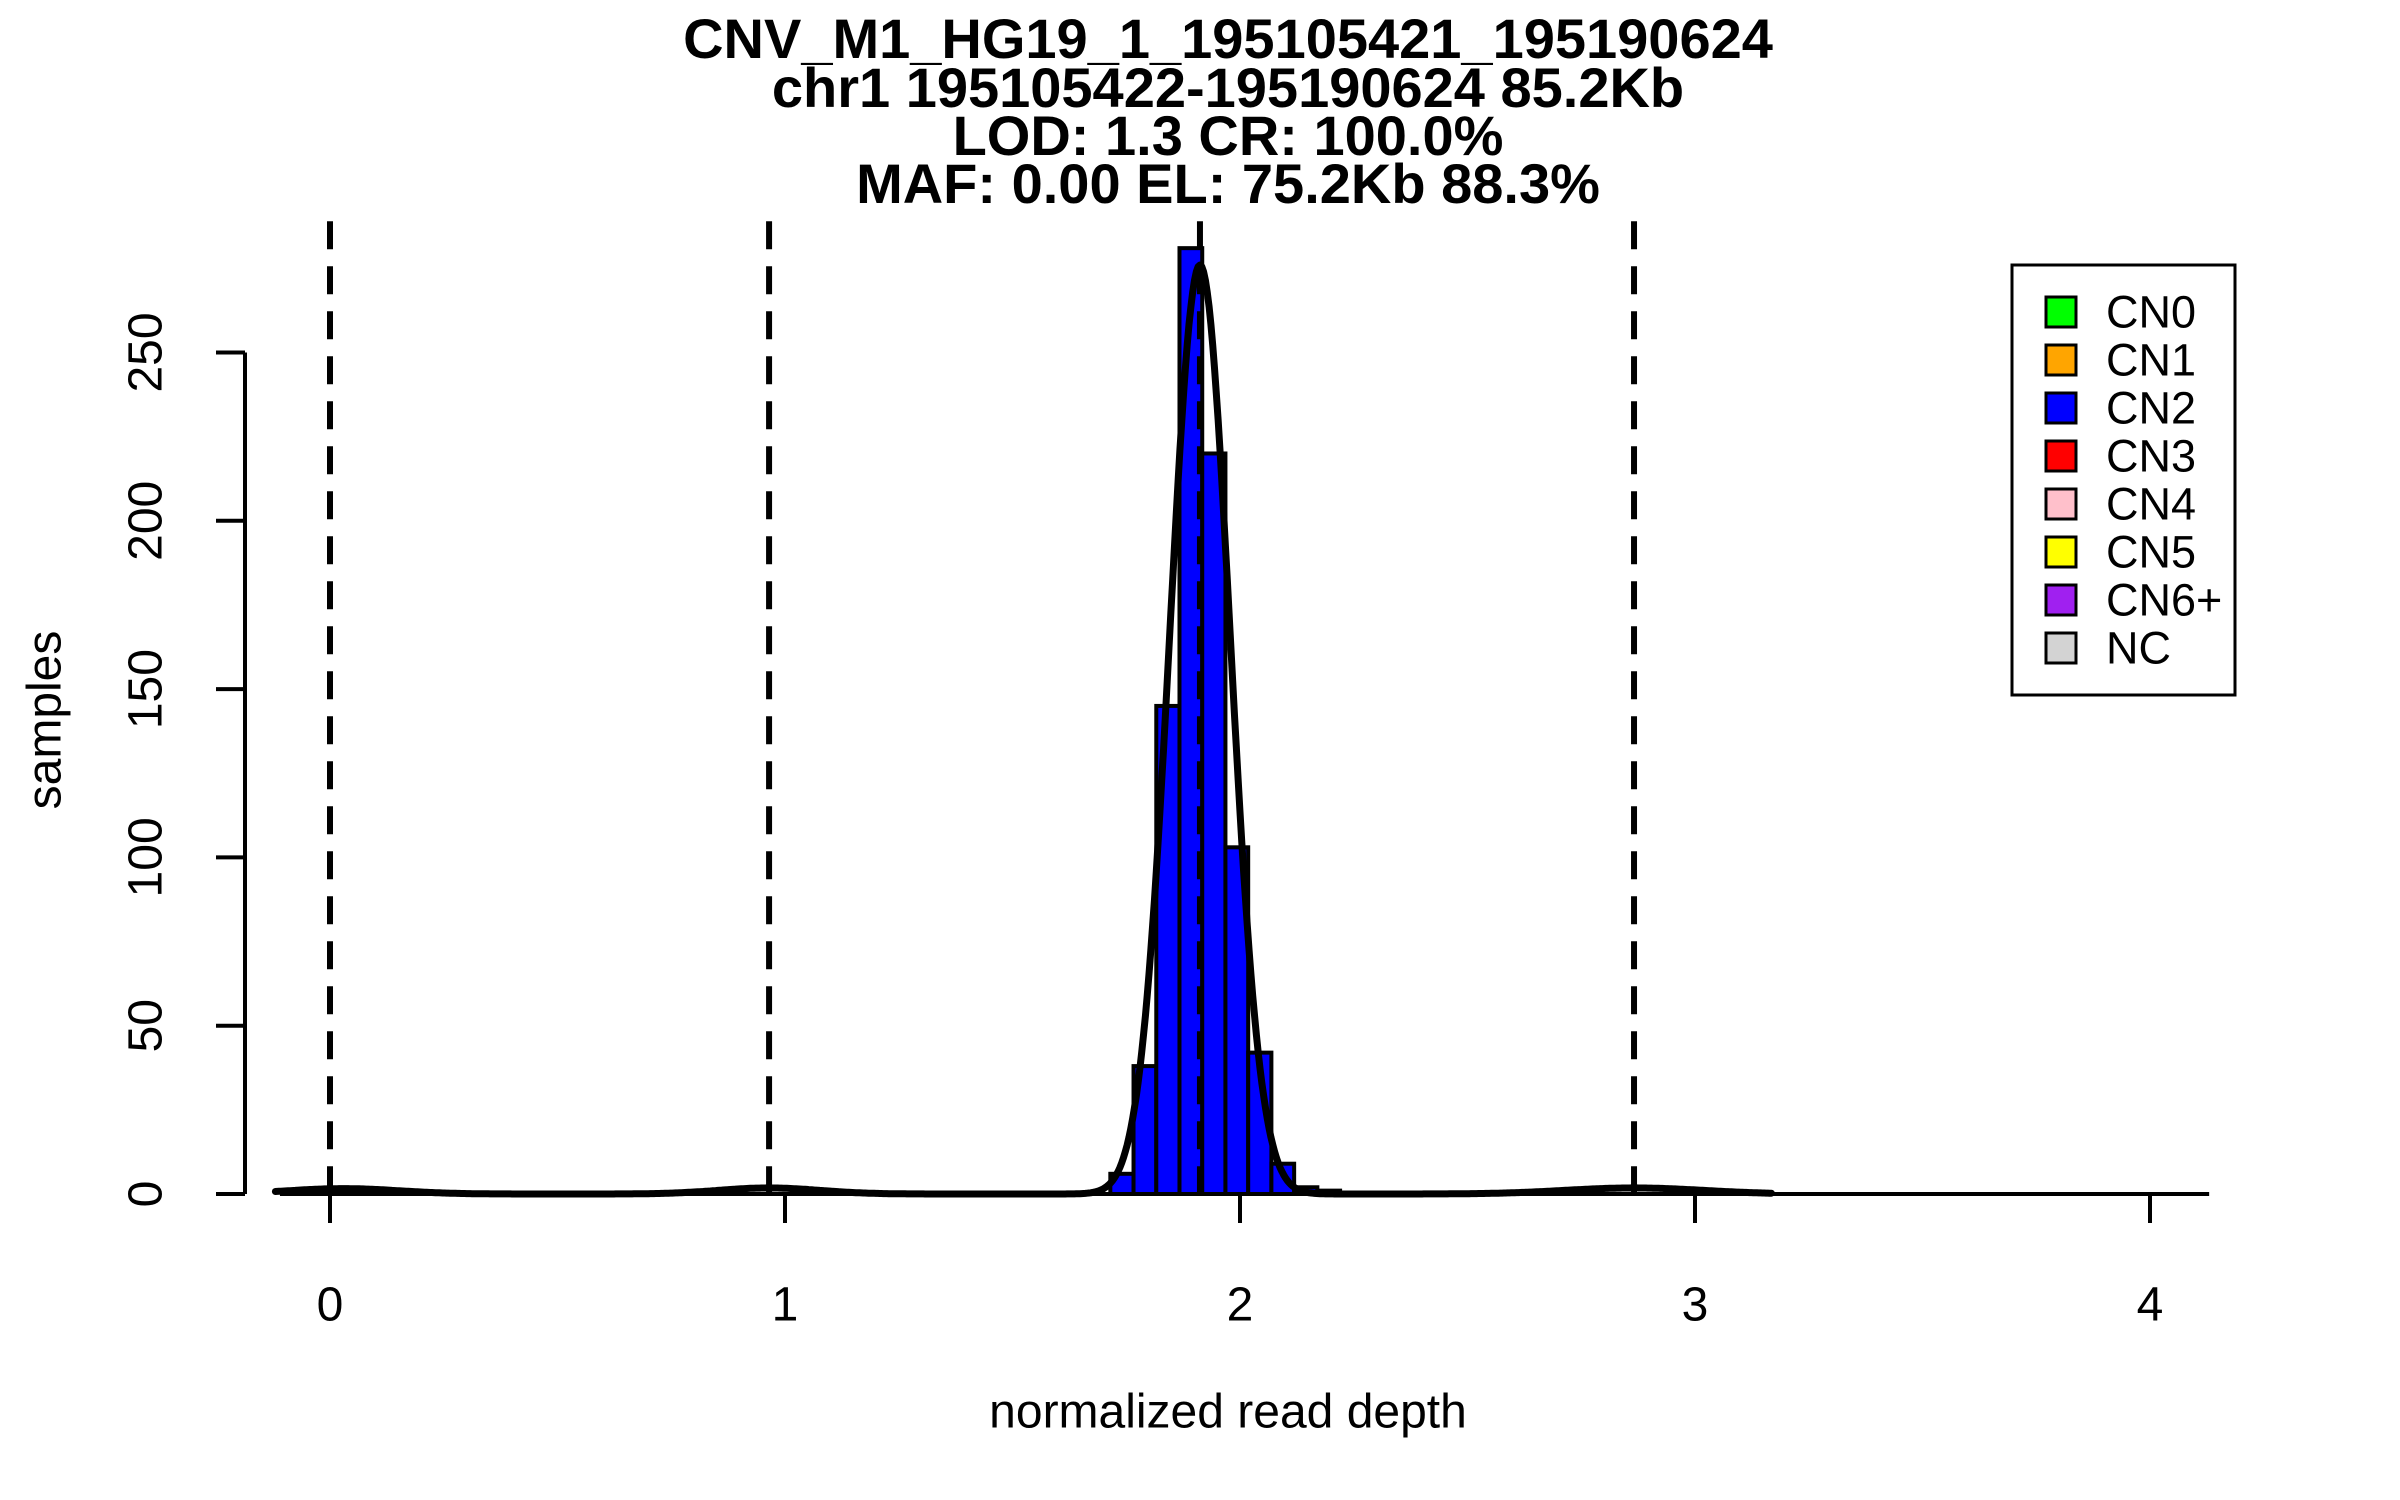 Image resolution: width=2400 pixels, height=1500 pixels. I want to click on title-line-4: MAF: 0.00 EL: 75.2Kb 88.3%, so click(1228, 183).